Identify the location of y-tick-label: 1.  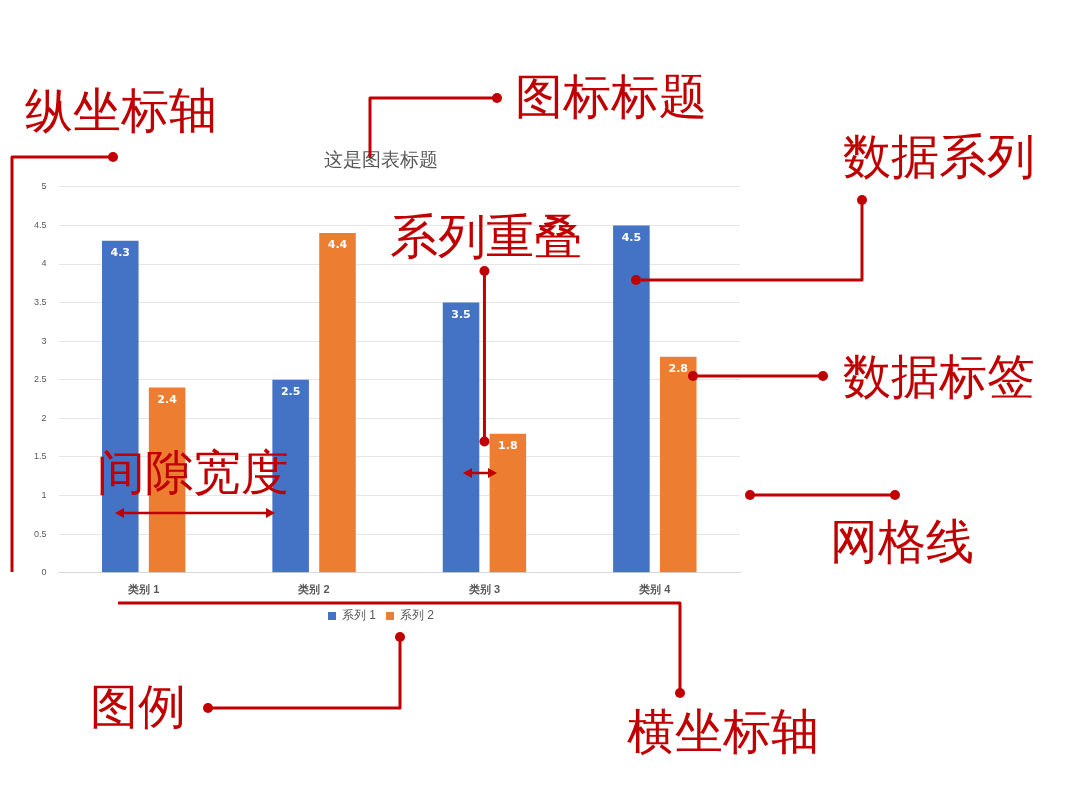
(44, 495).